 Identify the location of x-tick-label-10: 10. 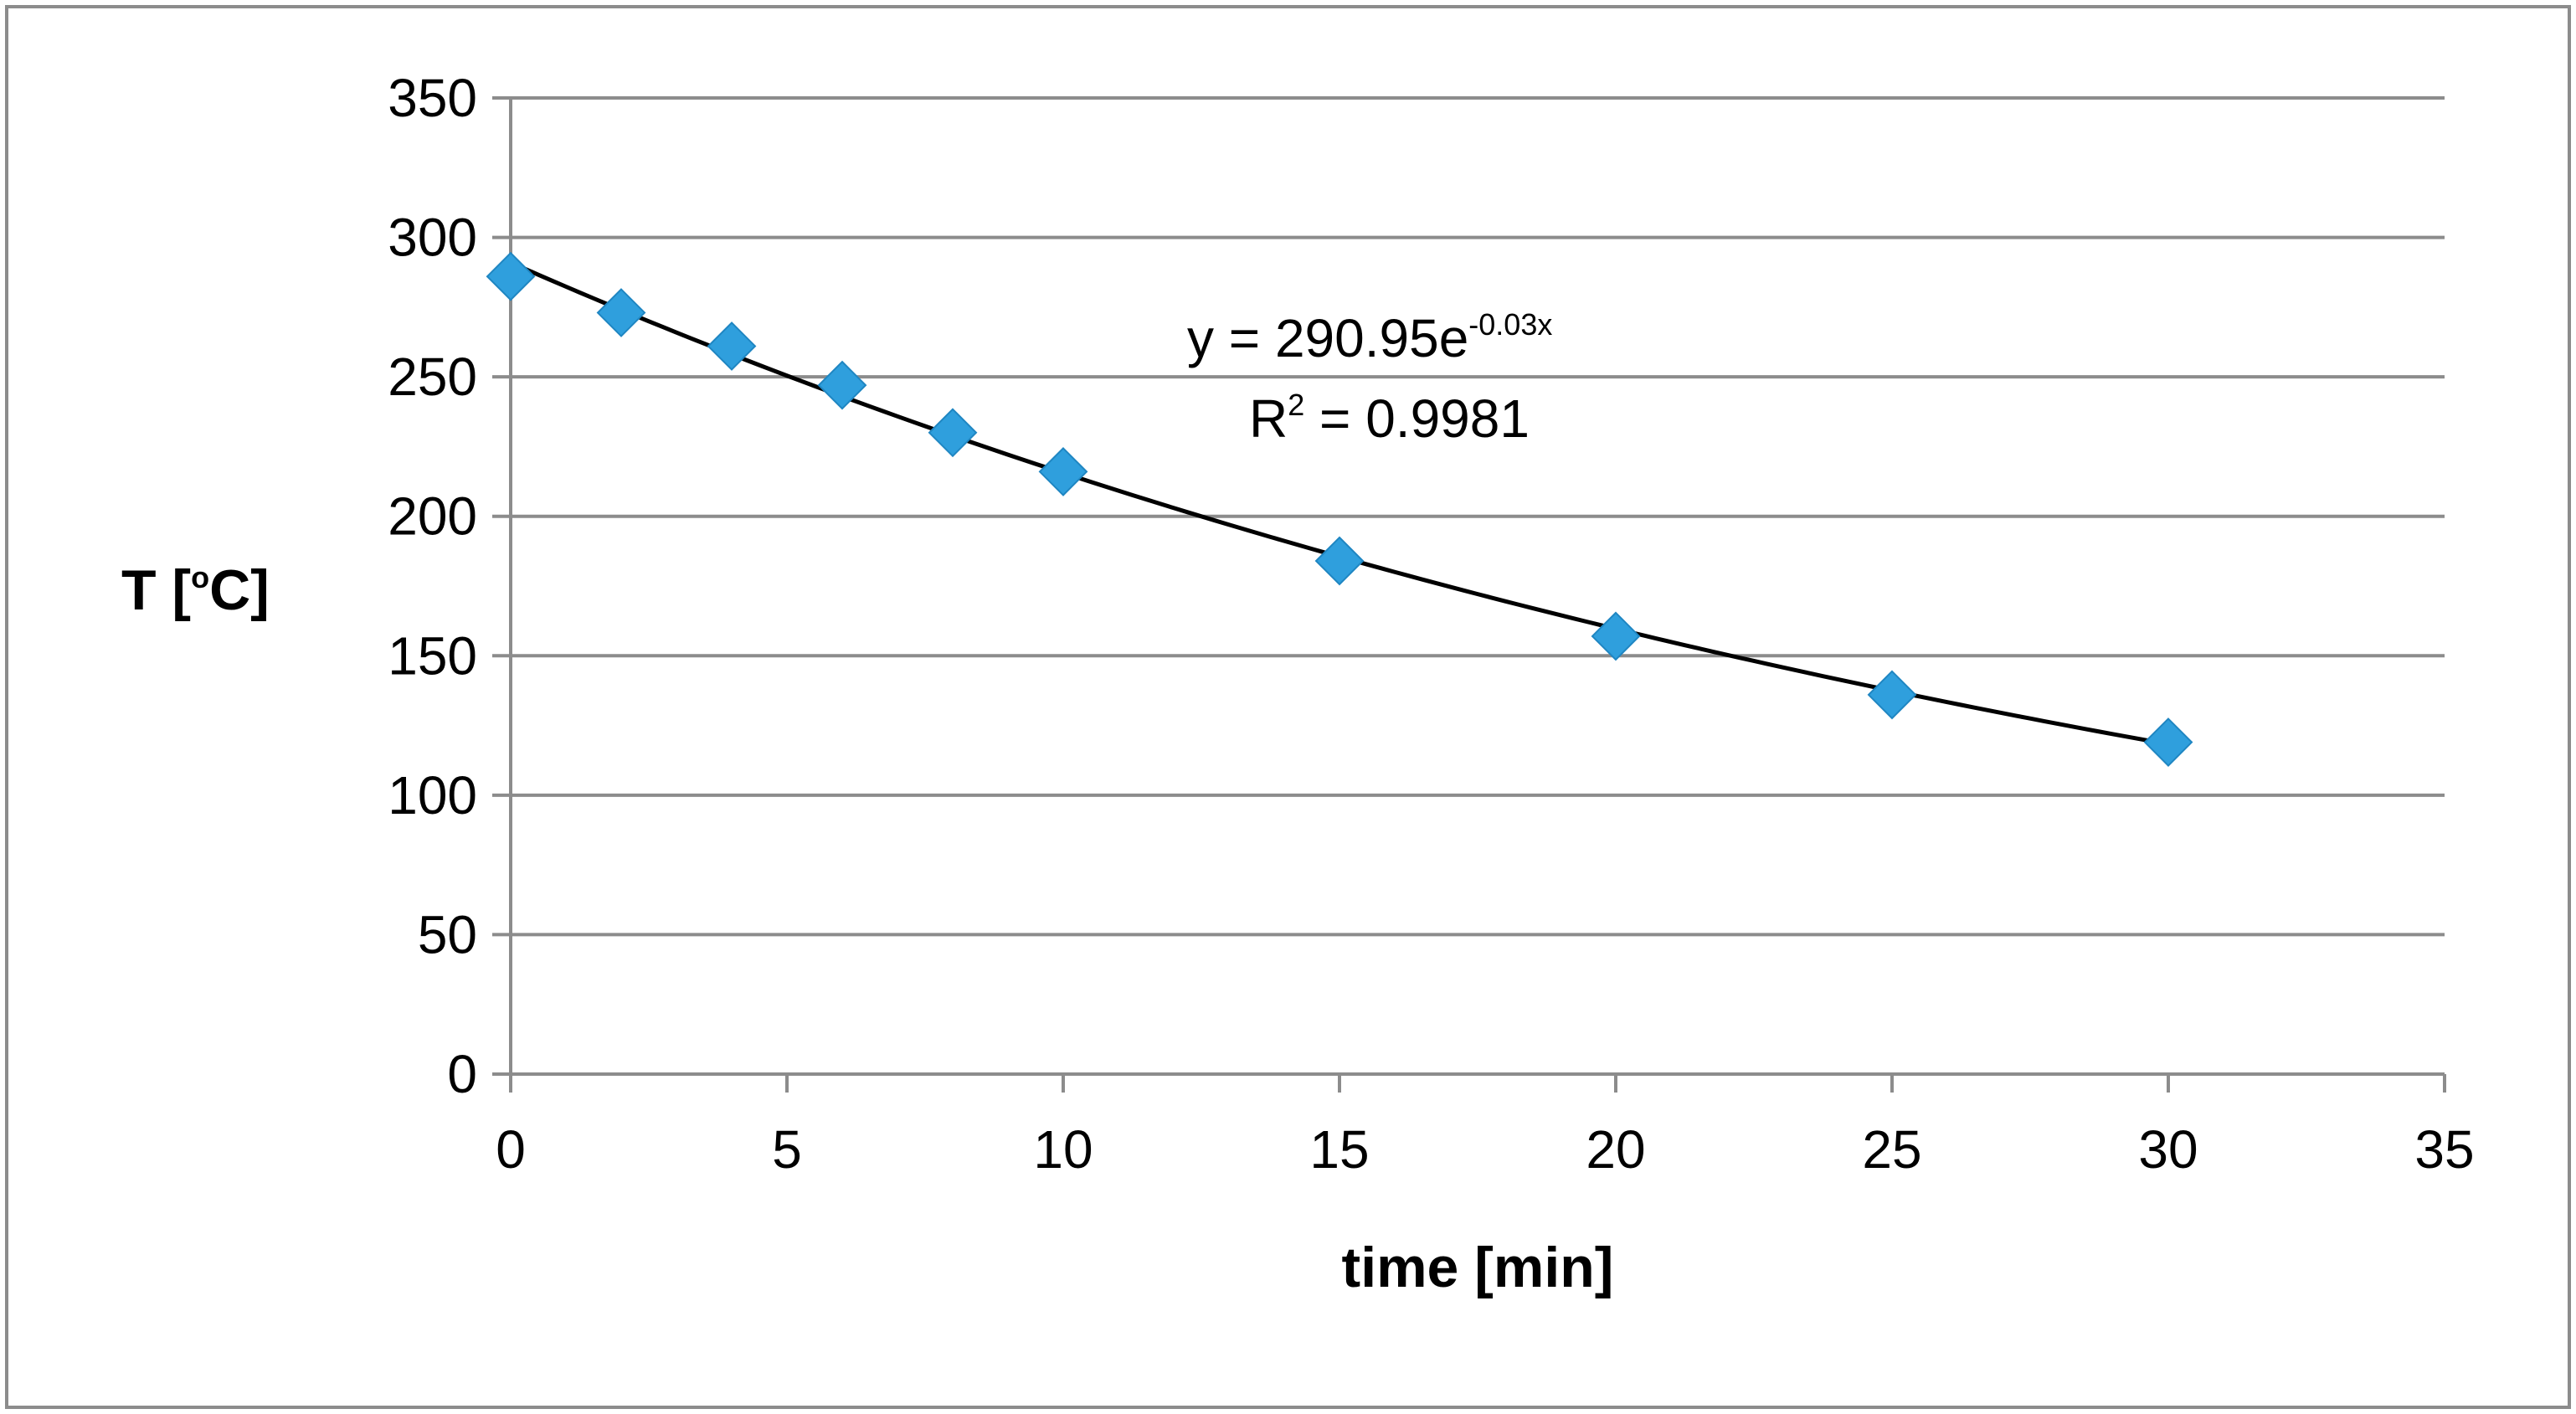
(1063, 1149).